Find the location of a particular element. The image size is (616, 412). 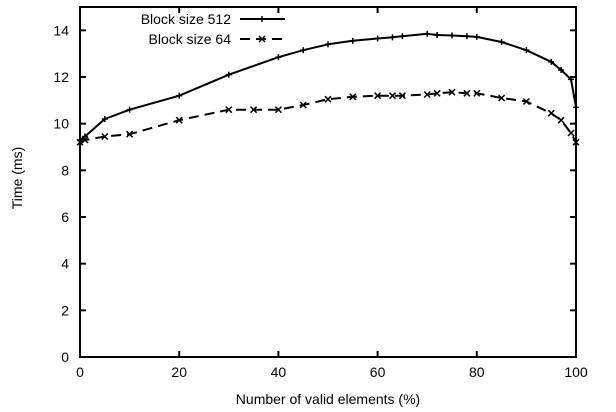

legend: Block size 512 Block size 64 is located at coordinates (213, 29).